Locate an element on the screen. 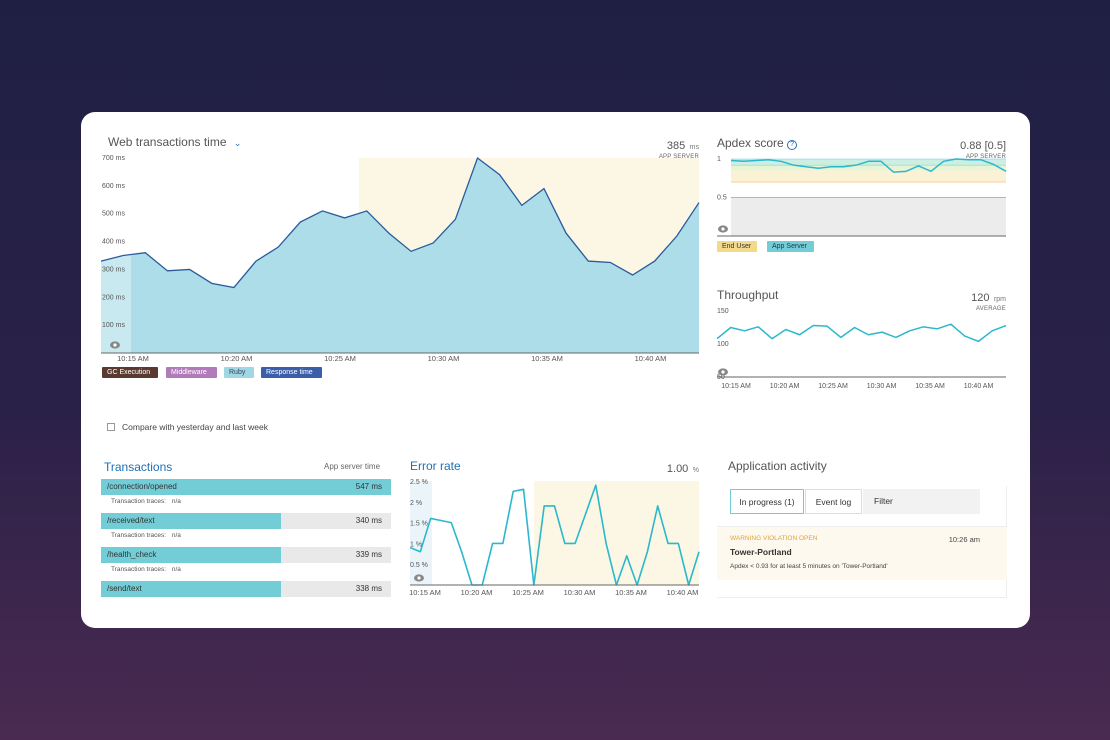 The width and height of the screenshot is (1110, 740). transaction-value: 338 ms is located at coordinates (368, 588).